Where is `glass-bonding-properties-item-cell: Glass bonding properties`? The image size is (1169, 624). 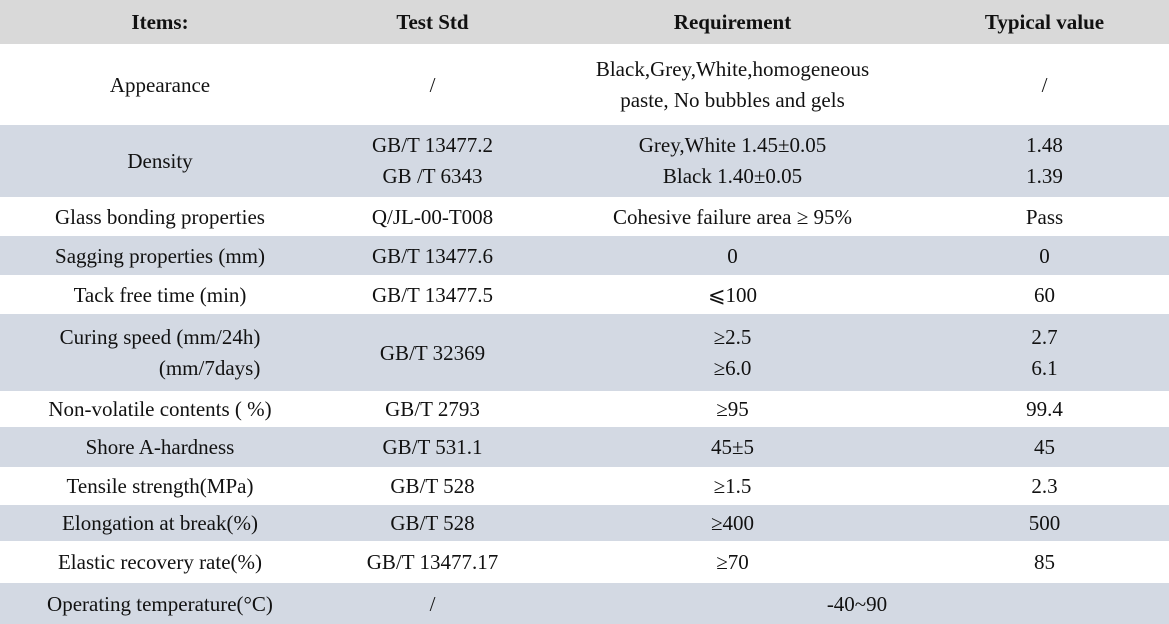 glass-bonding-properties-item-cell: Glass bonding properties is located at coordinates (160, 216).